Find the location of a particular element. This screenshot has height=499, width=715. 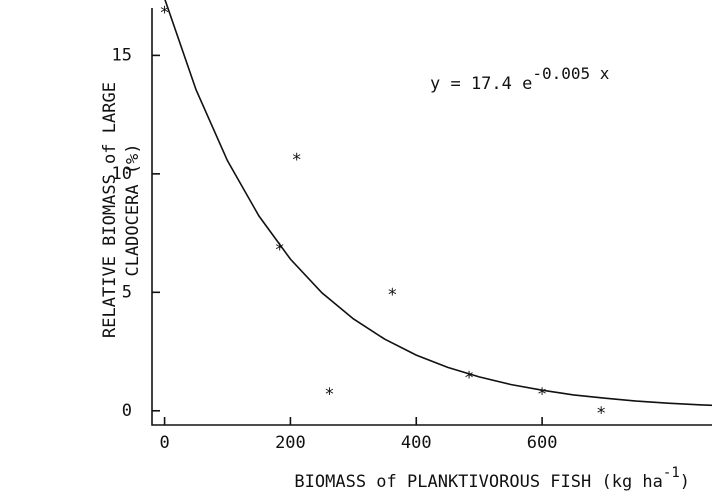

x-axis-label-text: BIOMASS of PLANKTIVOROUS FISH (kg ha is located at coordinates (478, 482).